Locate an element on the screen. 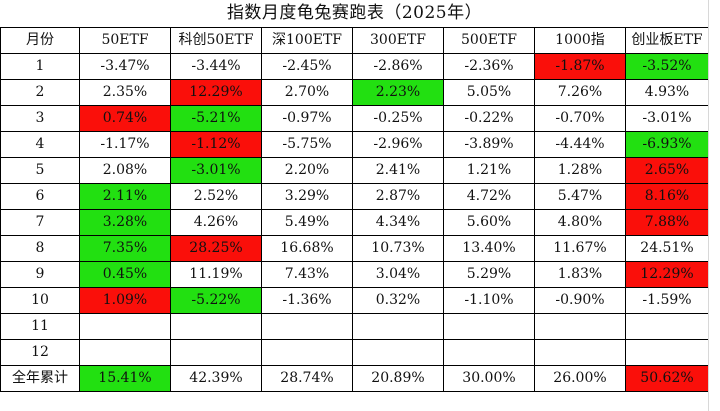 The width and height of the screenshot is (720, 411). value-cell: -2.36% is located at coordinates (489, 66).